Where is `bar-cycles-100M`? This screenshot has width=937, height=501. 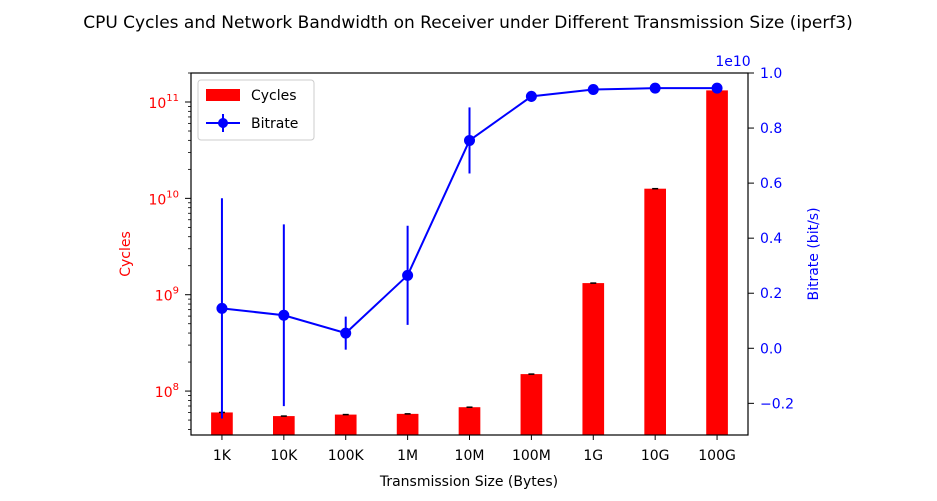
bar-cycles-100M is located at coordinates (531, 404).